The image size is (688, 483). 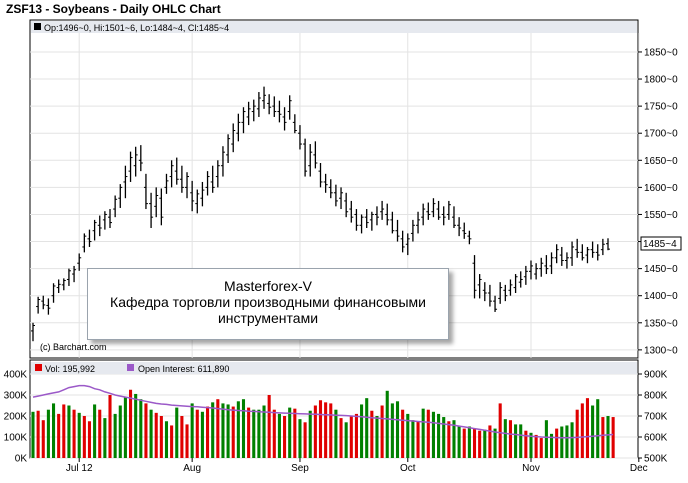 I want to click on vol-legend-swatch, so click(x=38, y=367).